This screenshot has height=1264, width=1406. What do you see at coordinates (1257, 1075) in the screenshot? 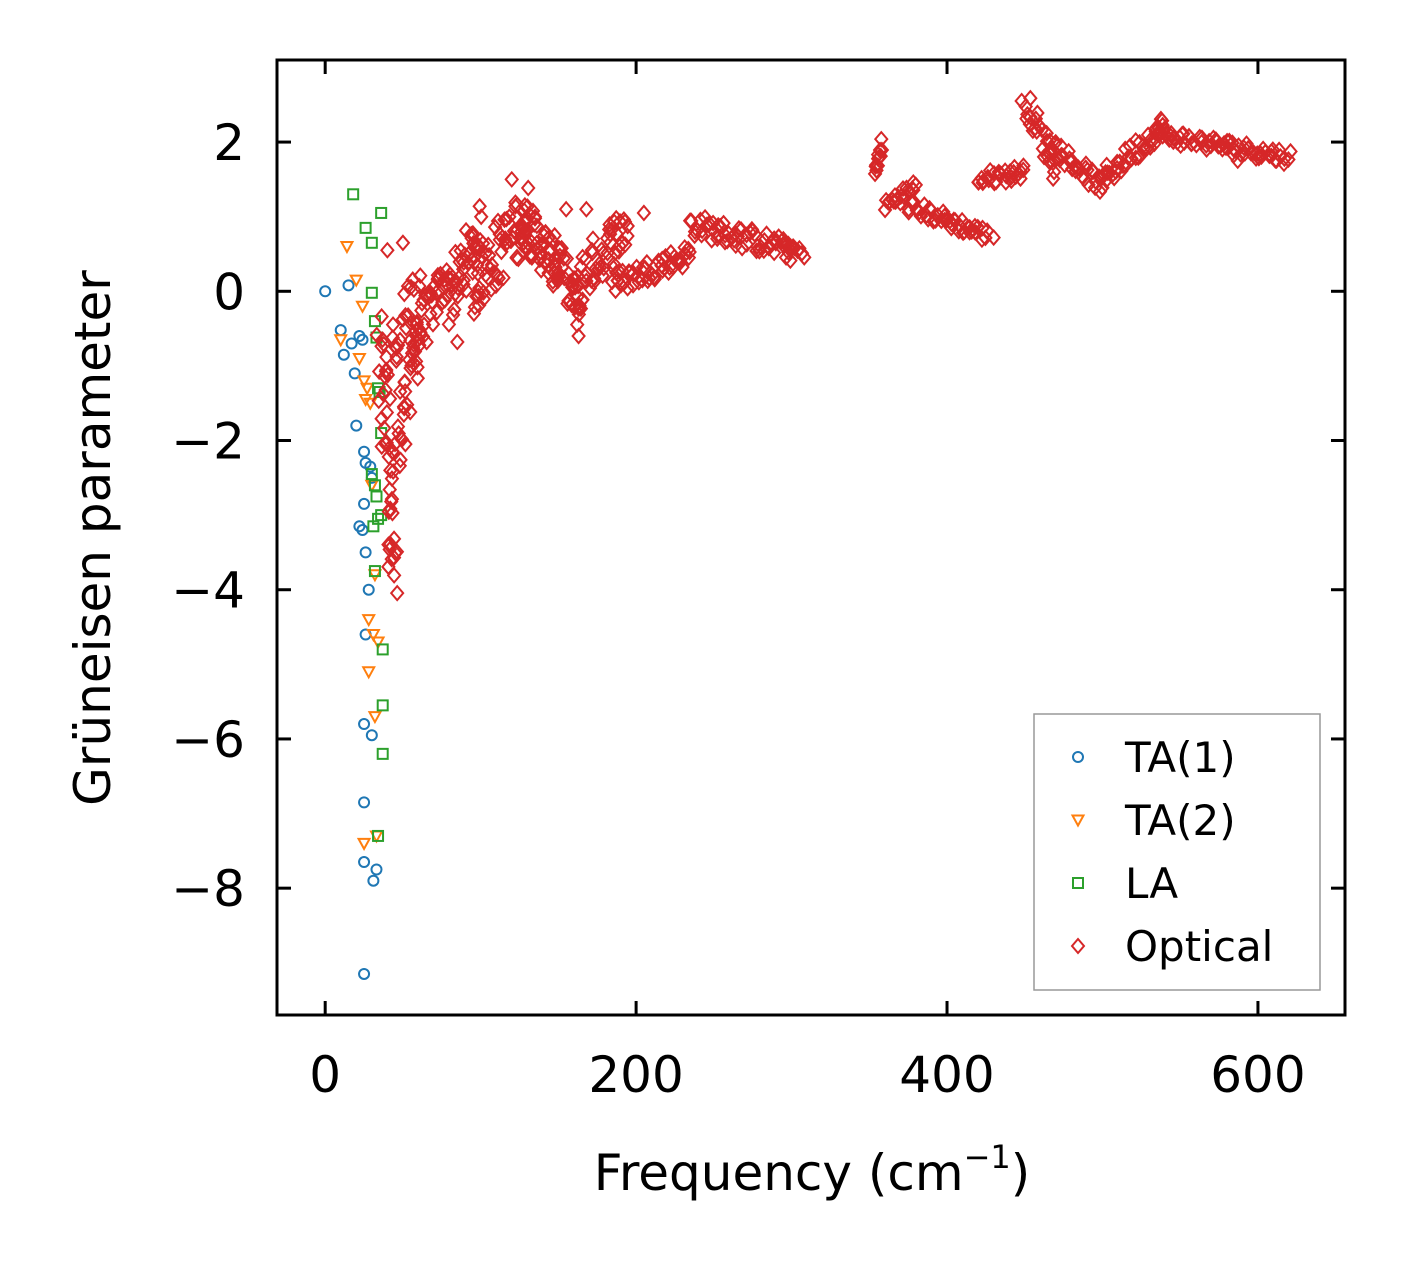
I see `x-tick-label: 600` at bounding box center [1257, 1075].